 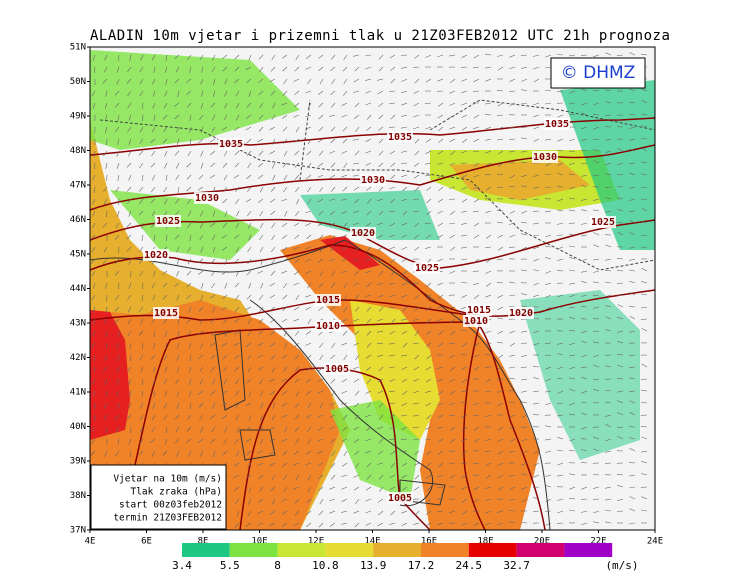 I want to click on lat-label: 43N, so click(x=78, y=324).